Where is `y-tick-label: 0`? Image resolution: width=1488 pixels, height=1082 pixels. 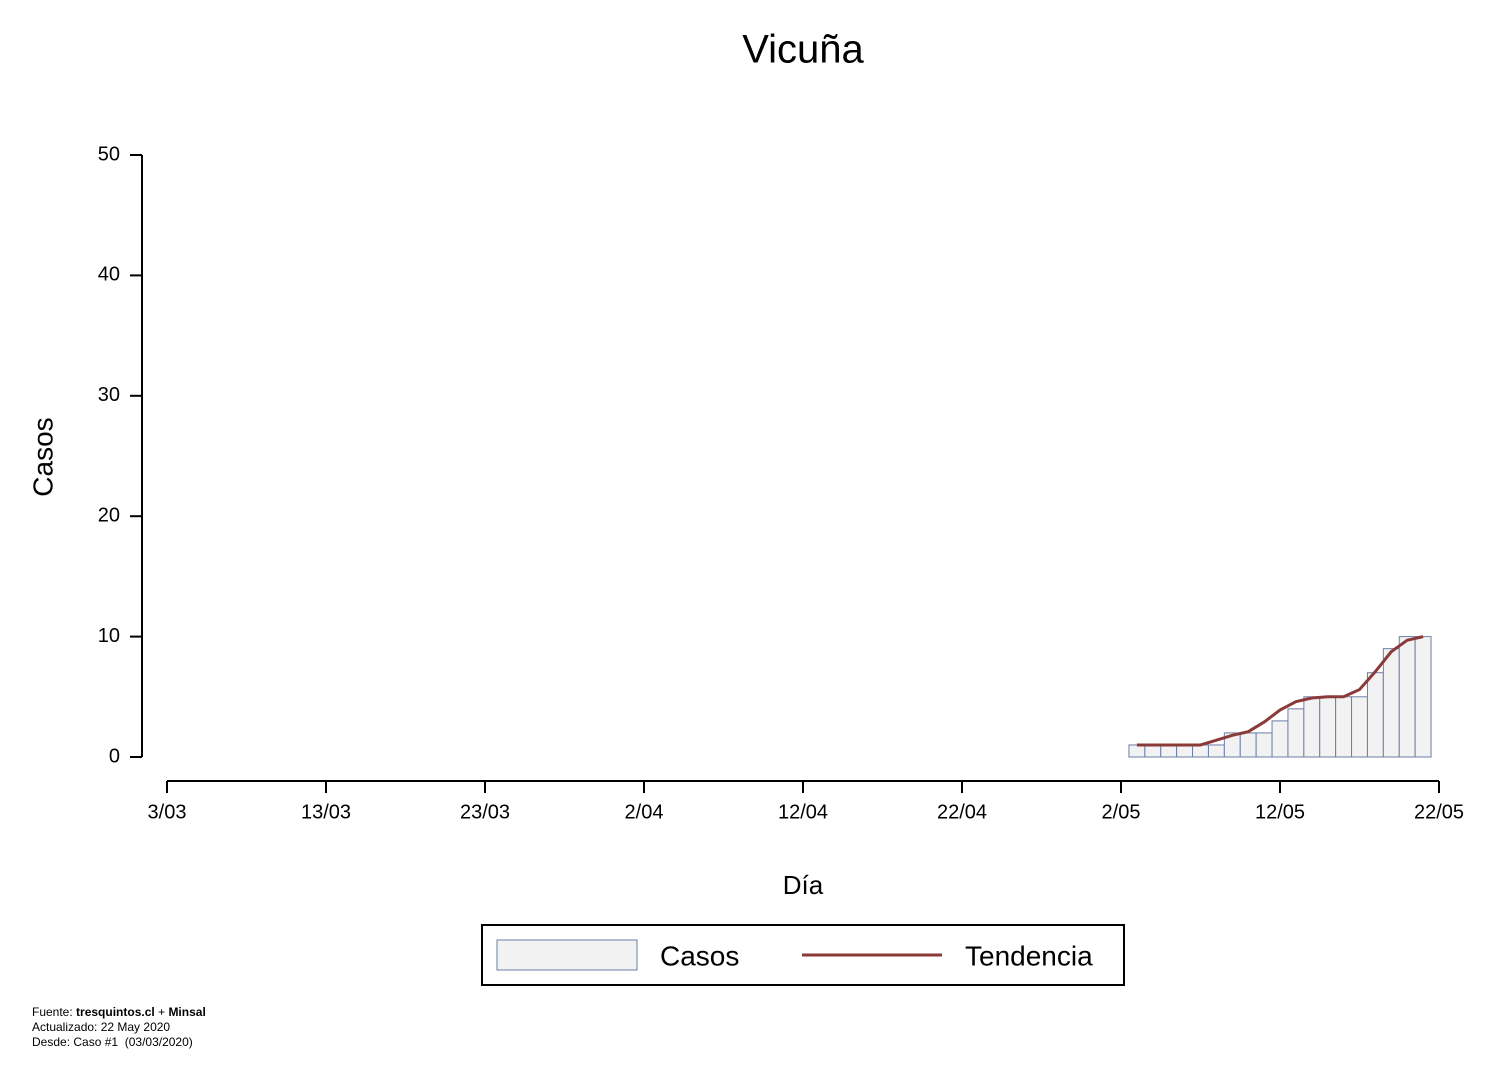 y-tick-label: 0 is located at coordinates (114, 756).